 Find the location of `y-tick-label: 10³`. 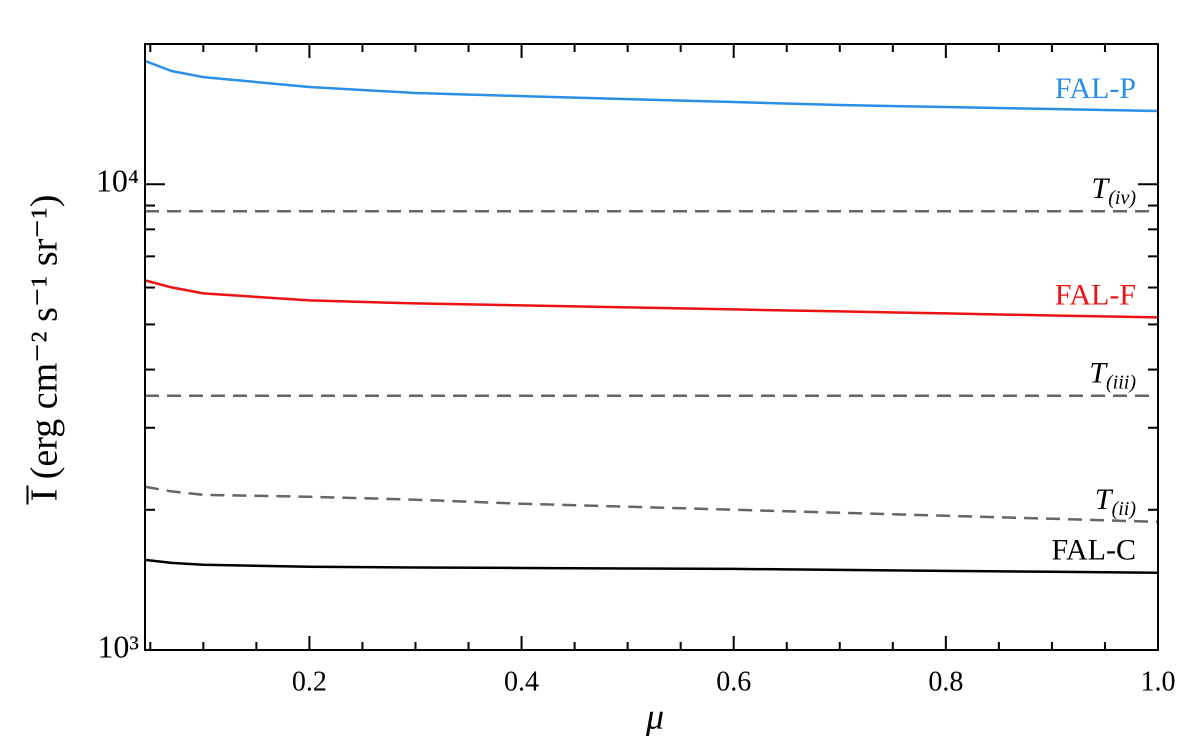

y-tick-label: 10³ is located at coordinates (118, 646).